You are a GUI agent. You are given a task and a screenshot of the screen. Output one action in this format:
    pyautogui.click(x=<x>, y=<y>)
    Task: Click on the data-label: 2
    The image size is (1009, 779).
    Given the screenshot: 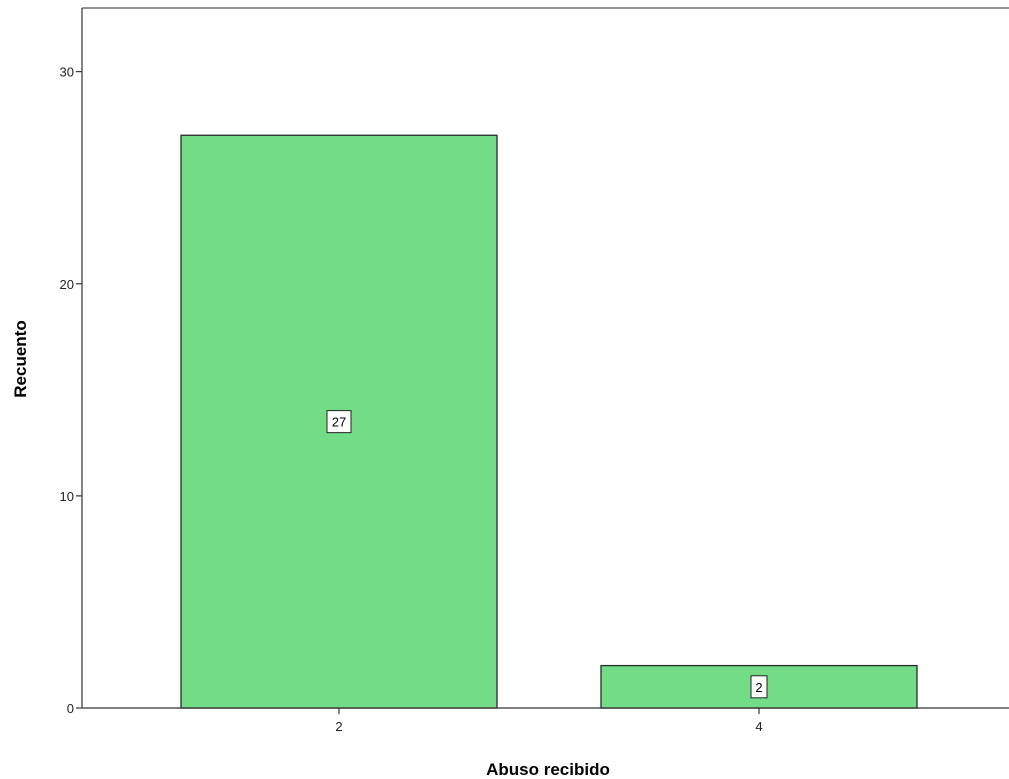 What is the action you would take?
    pyautogui.click(x=758, y=687)
    